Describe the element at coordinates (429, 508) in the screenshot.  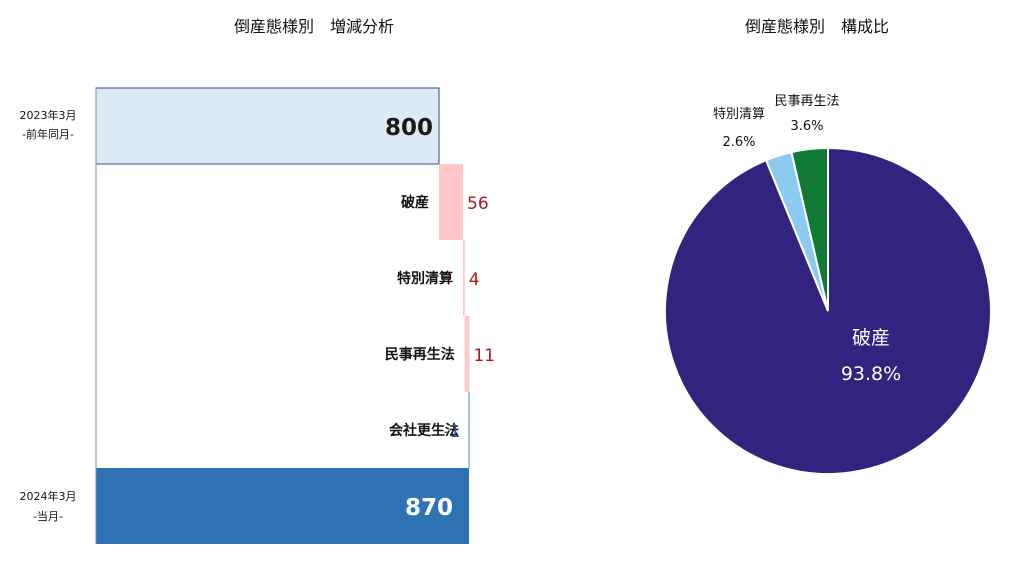
I see `end-value-label: 870` at that location.